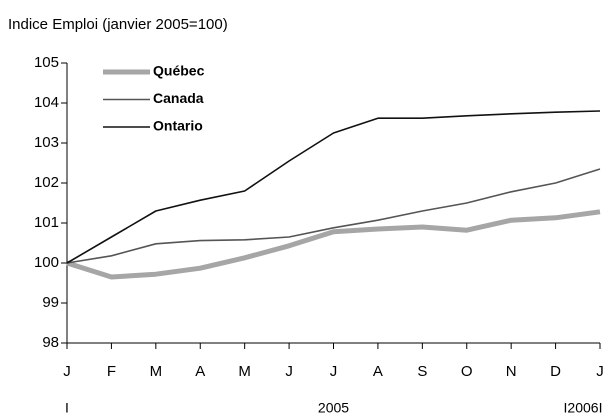 This screenshot has width=605, height=419. Describe the element at coordinates (46, 222) in the screenshot. I see `y-tick-label: 101` at that location.